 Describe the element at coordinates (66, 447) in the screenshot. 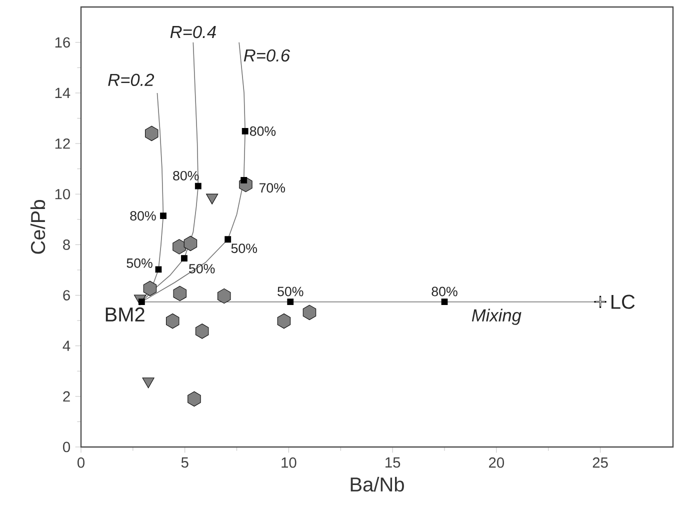

I see `y-tick-label: 0` at that location.